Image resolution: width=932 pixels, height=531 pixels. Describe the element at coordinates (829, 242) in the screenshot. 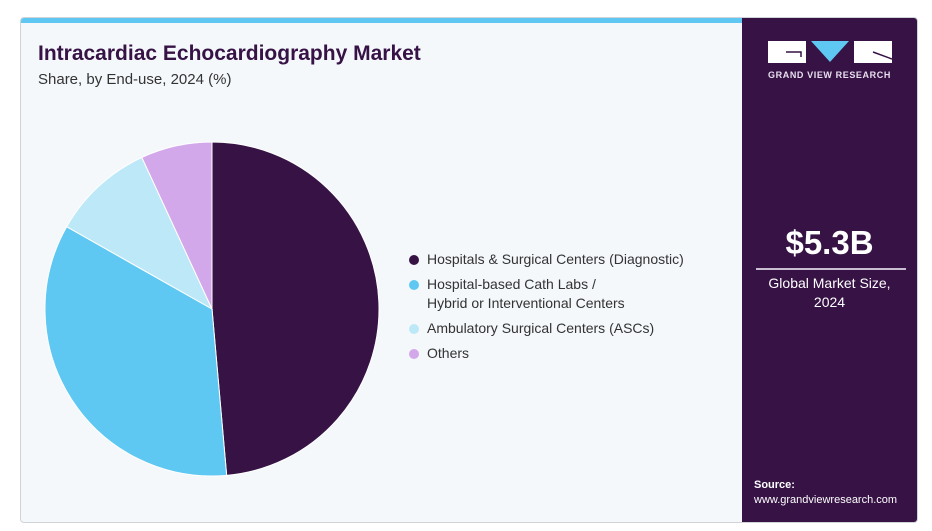

I see `market-size-value: $5.3B` at that location.